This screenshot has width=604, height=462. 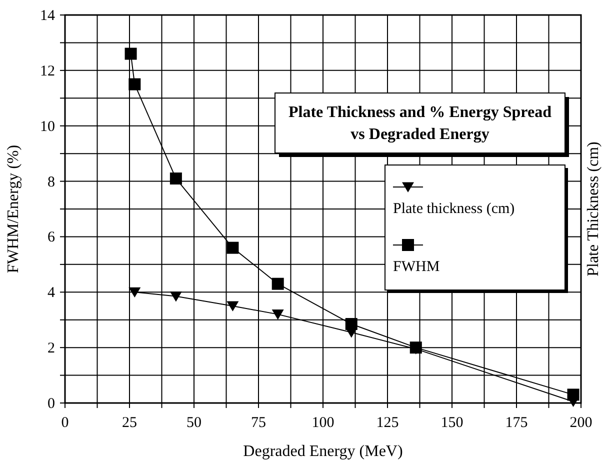 I want to click on text: Plate Thickness and % Energy Spread vs Degraded Energy, so click(x=420, y=123).